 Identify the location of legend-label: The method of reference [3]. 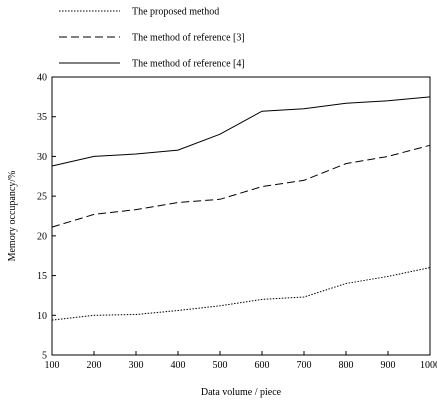
(188, 38).